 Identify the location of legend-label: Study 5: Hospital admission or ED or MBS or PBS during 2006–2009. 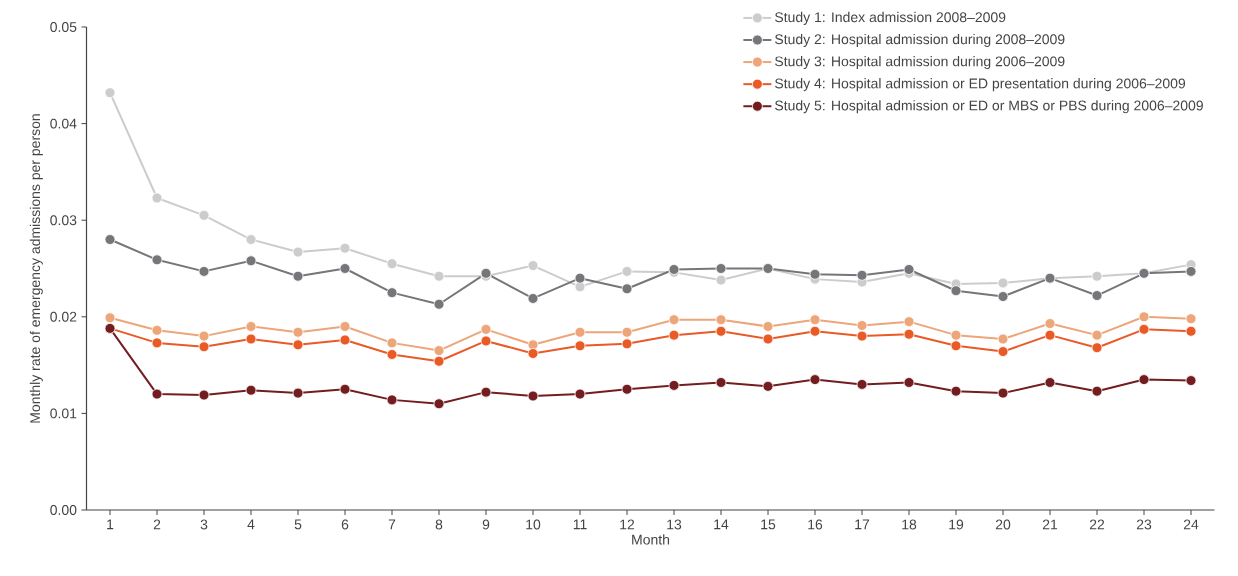
(989, 107).